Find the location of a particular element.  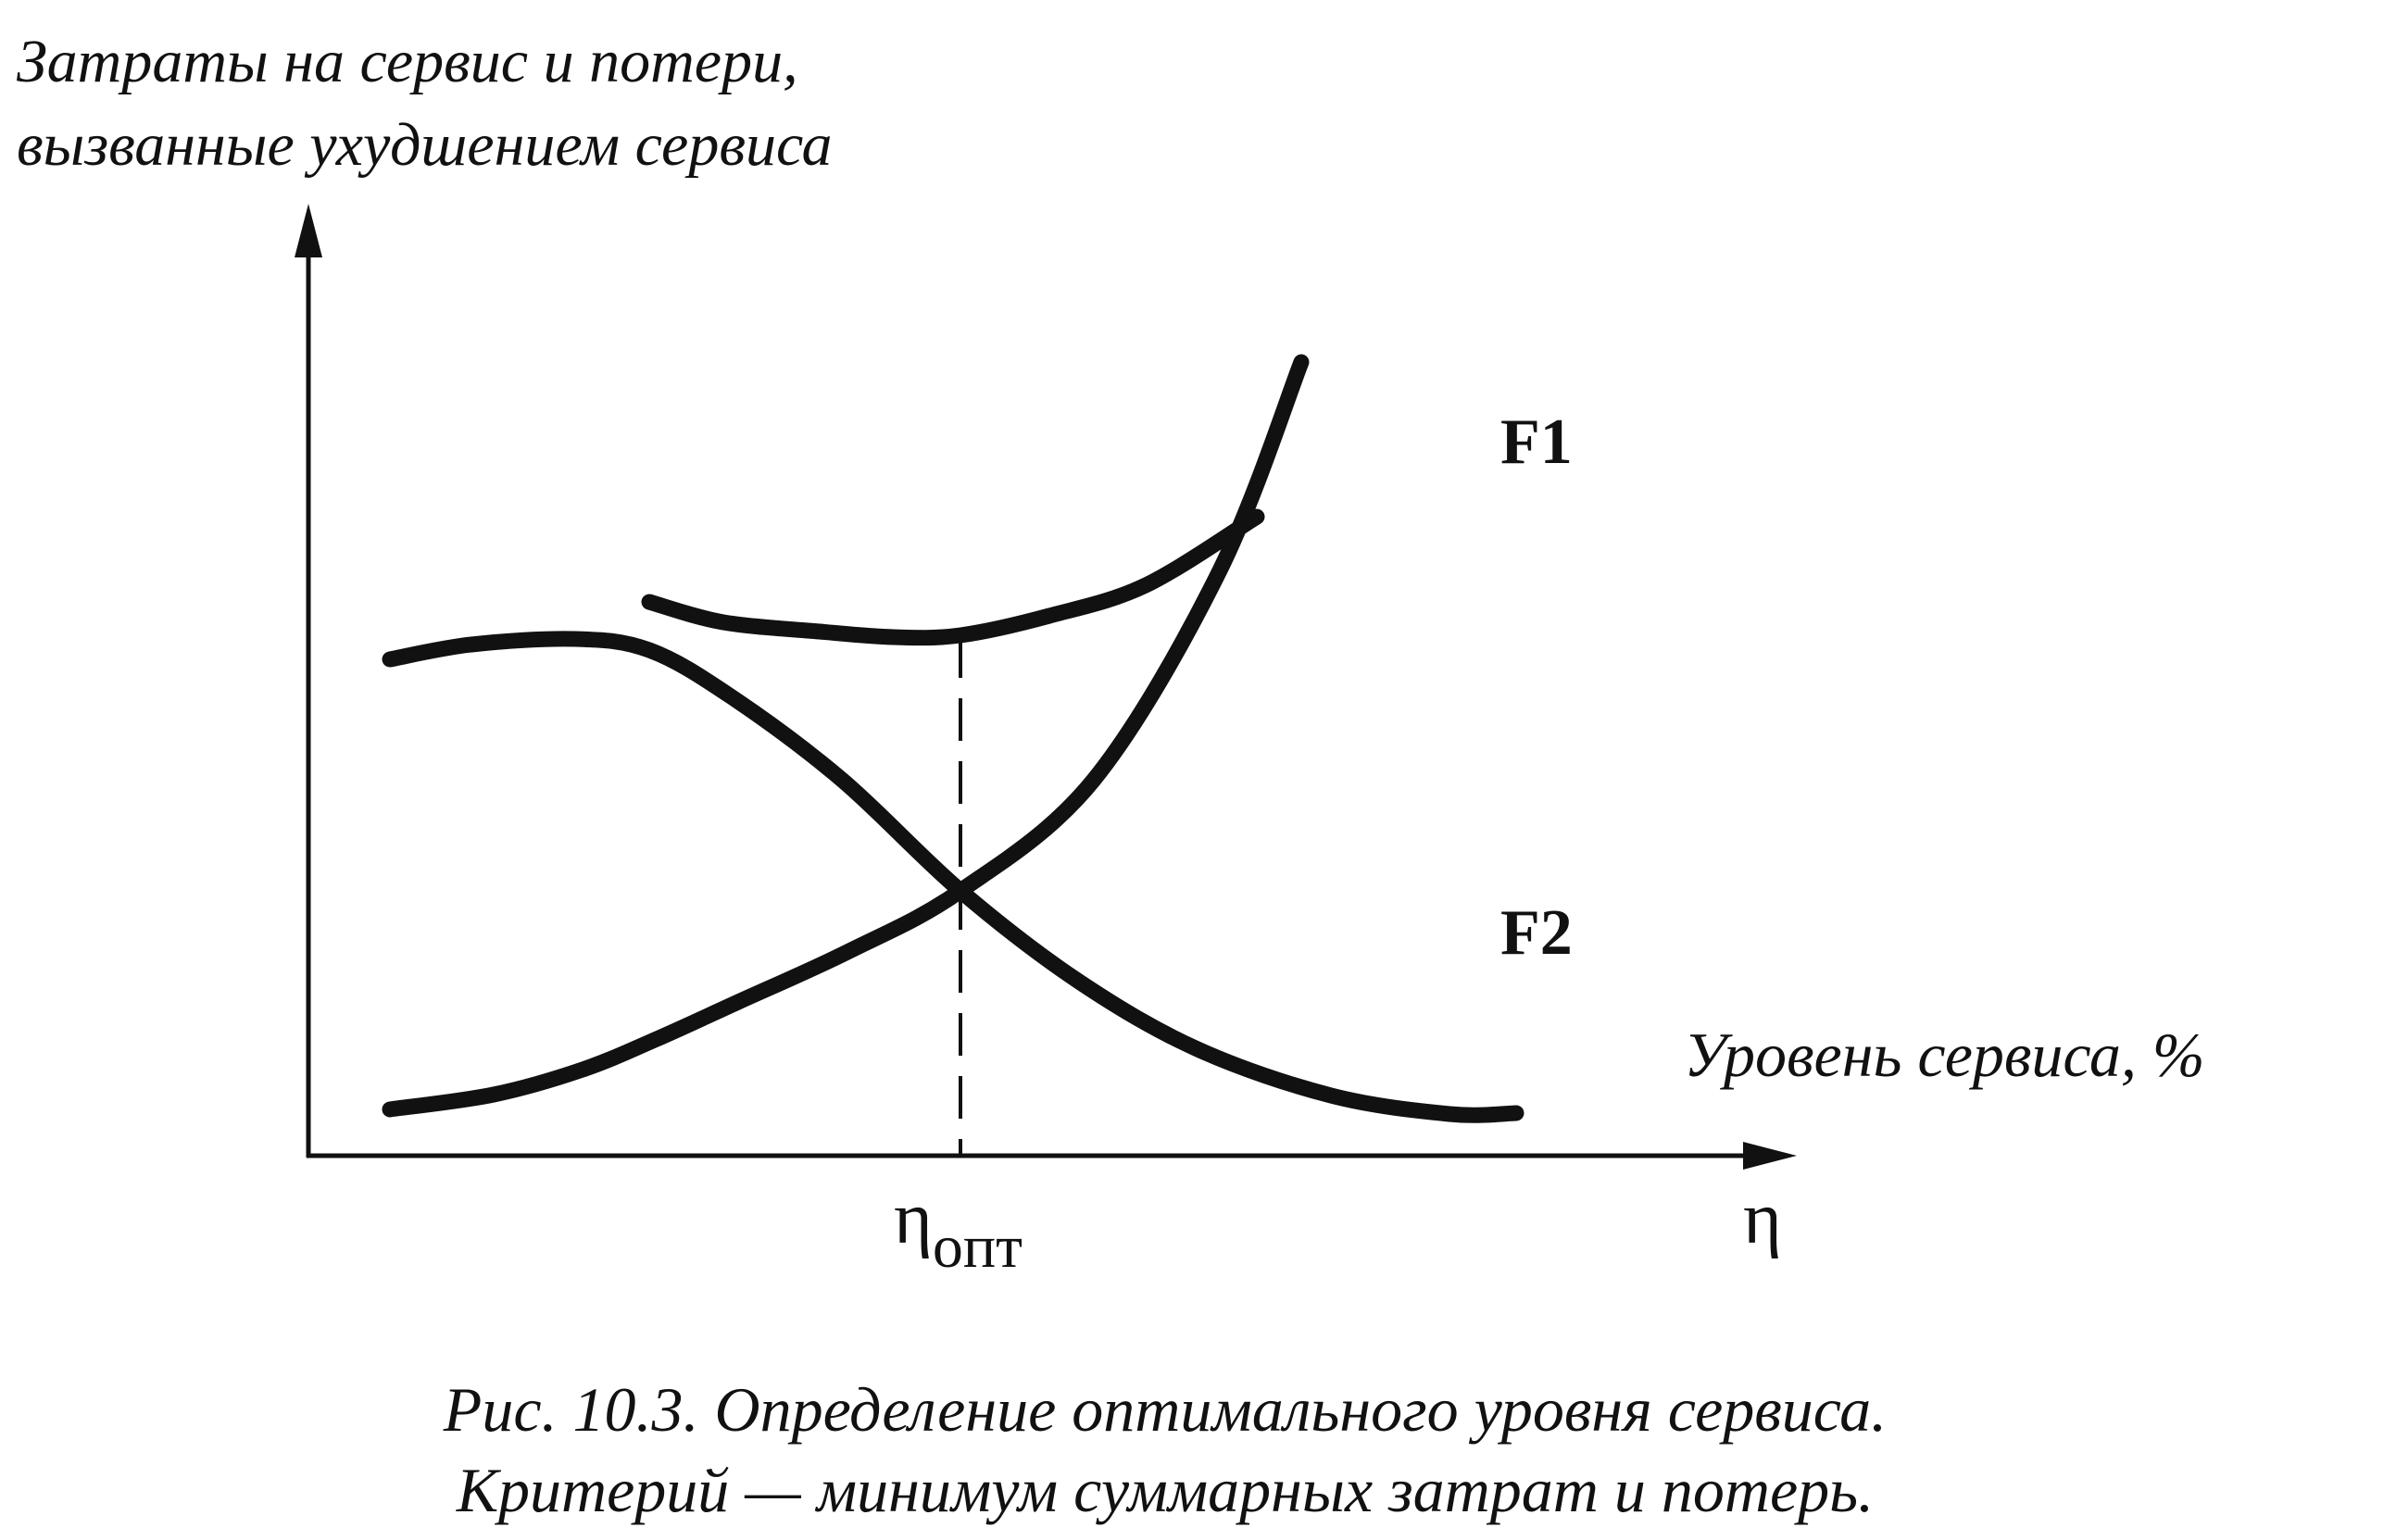

y-axis-arrow is located at coordinates (308, 230).